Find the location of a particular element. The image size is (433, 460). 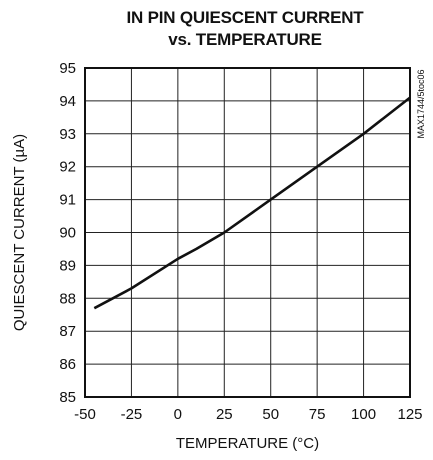

x-tick-label: -50 is located at coordinates (85, 414).